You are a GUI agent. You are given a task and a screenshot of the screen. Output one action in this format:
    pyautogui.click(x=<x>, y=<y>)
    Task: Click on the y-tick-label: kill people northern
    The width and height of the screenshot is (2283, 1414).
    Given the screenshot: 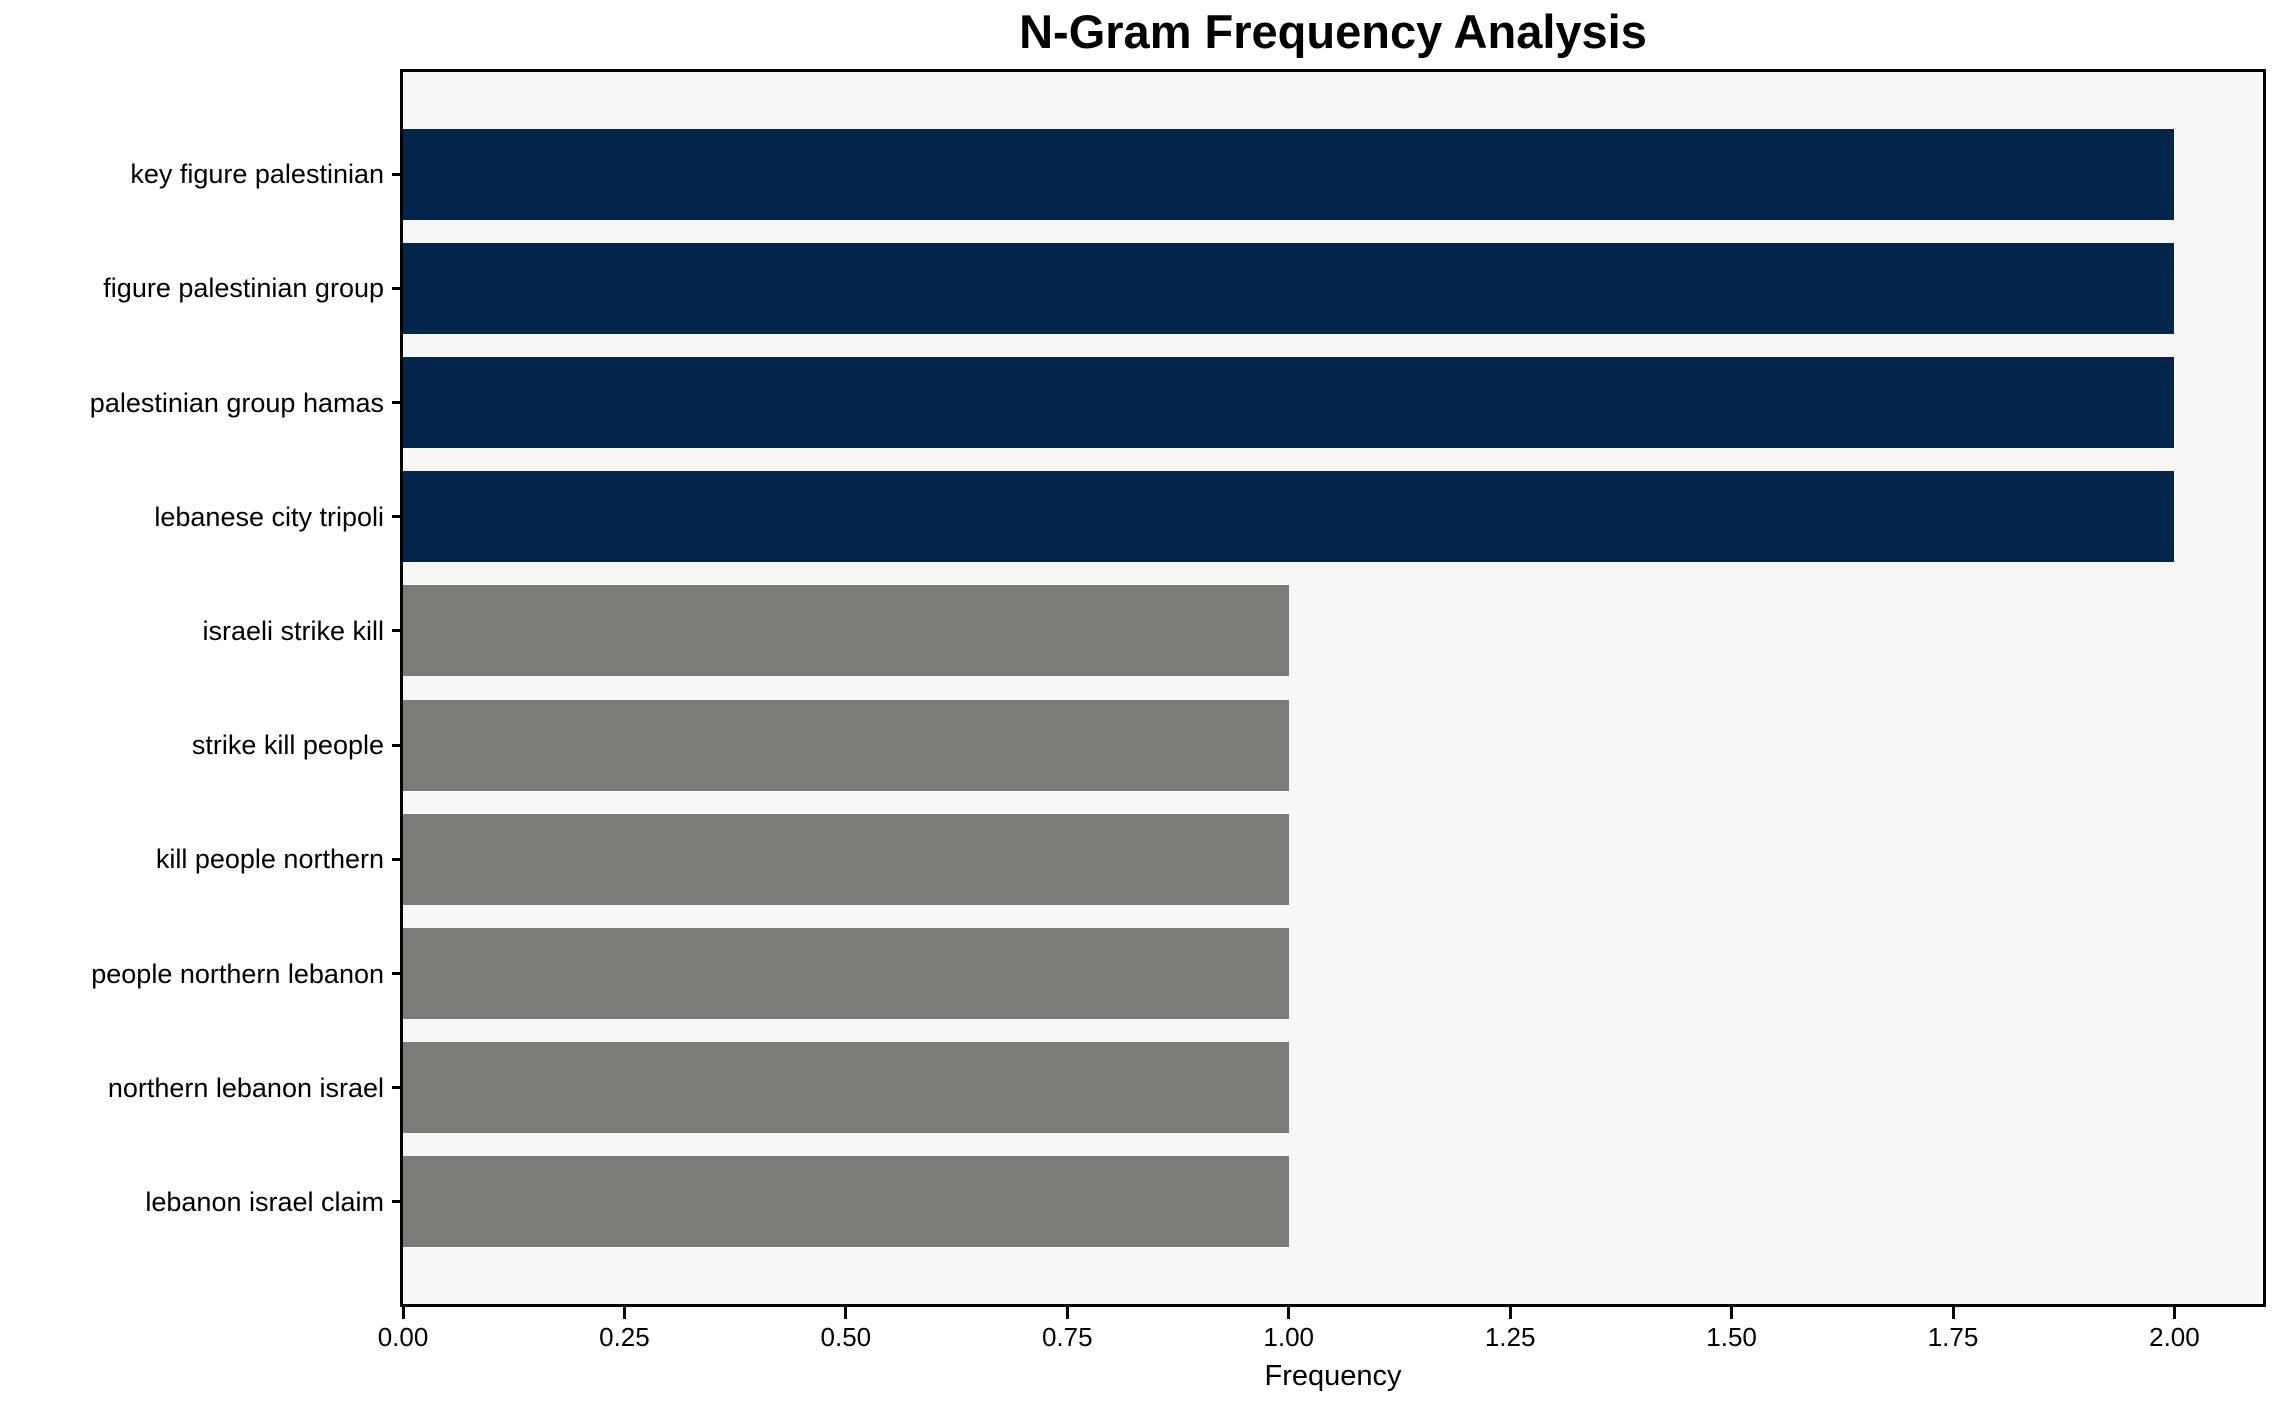 What is the action you would take?
    pyautogui.click(x=269, y=859)
    